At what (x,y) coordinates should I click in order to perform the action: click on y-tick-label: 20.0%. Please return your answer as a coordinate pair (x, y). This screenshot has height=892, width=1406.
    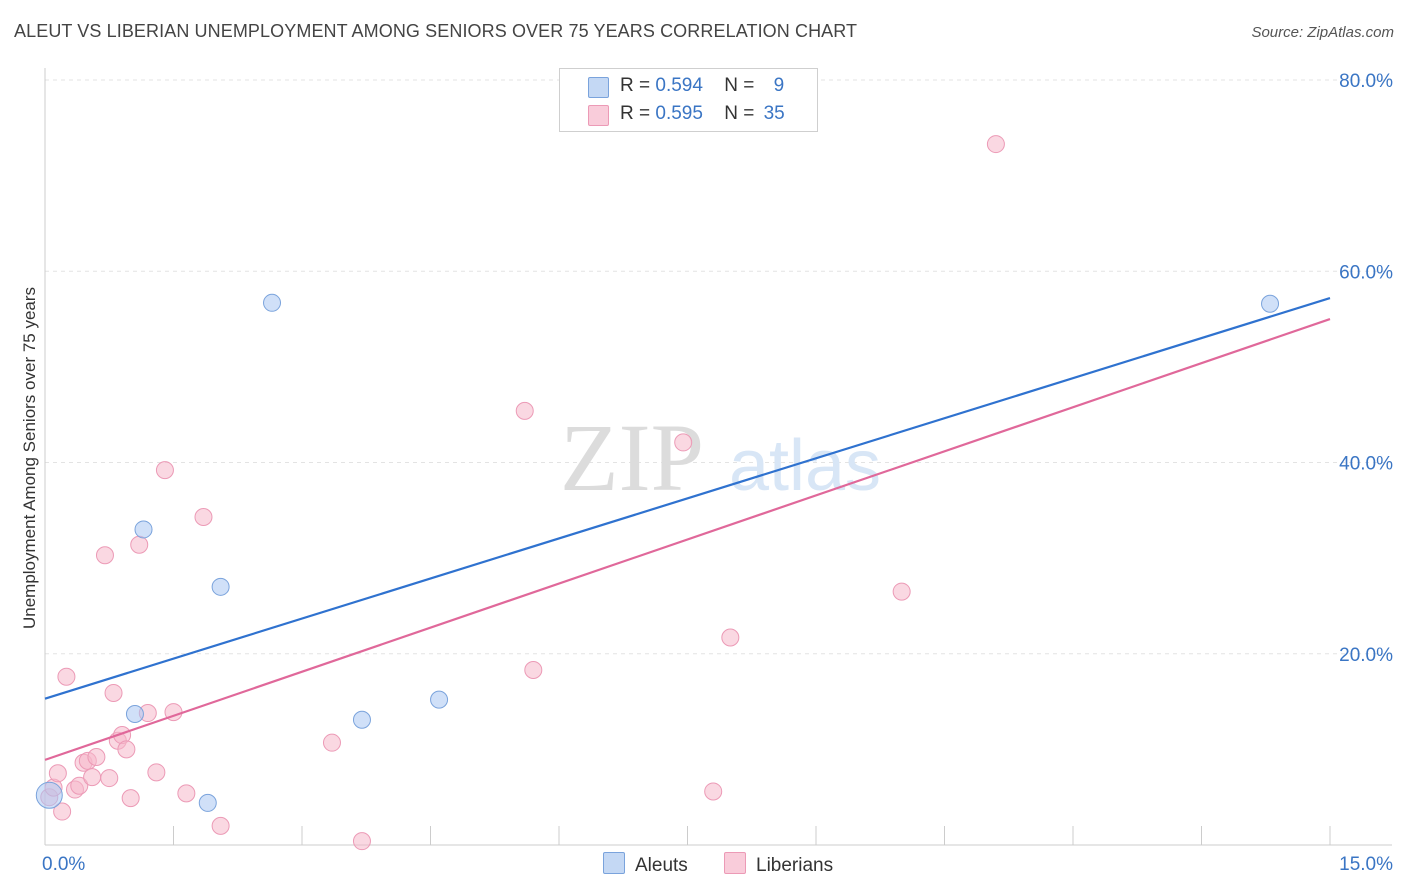
    Looking at the image, I should click on (1366, 655).